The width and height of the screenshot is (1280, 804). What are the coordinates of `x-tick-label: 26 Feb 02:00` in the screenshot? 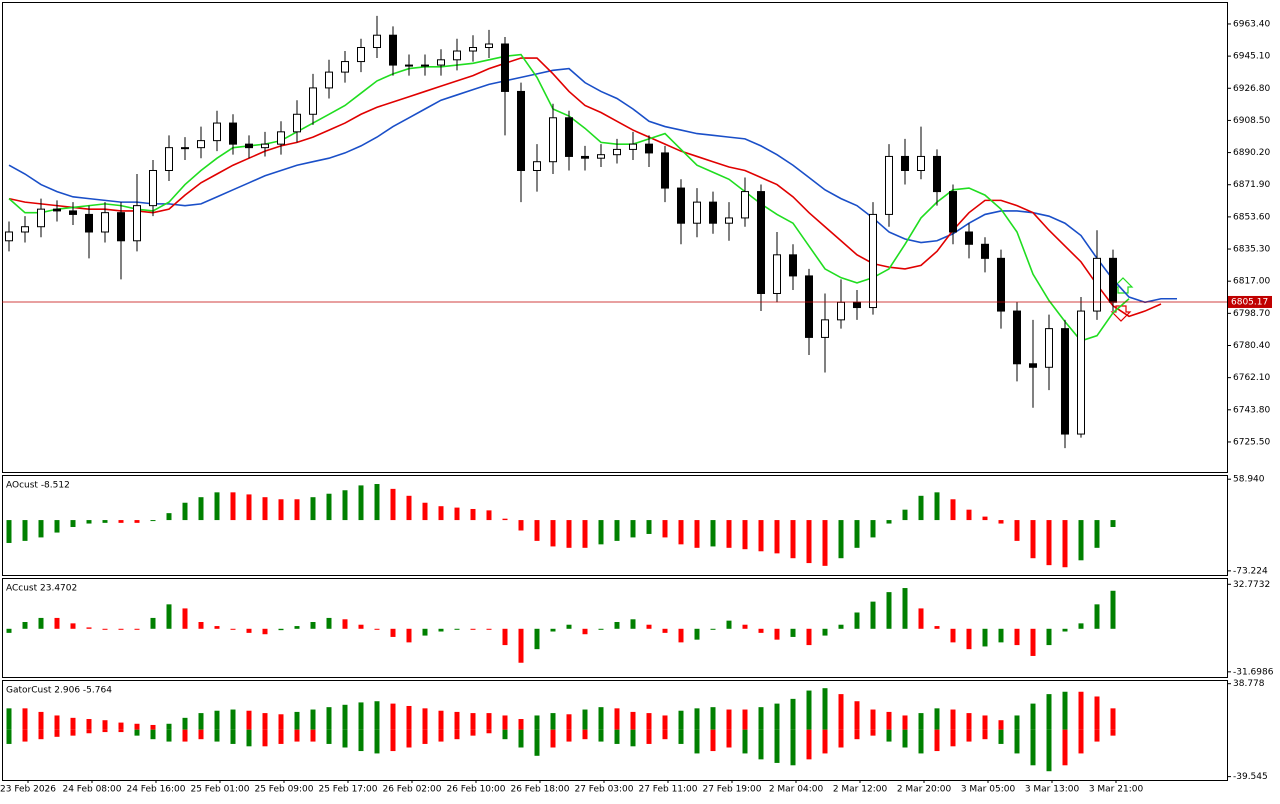 It's located at (411, 790).